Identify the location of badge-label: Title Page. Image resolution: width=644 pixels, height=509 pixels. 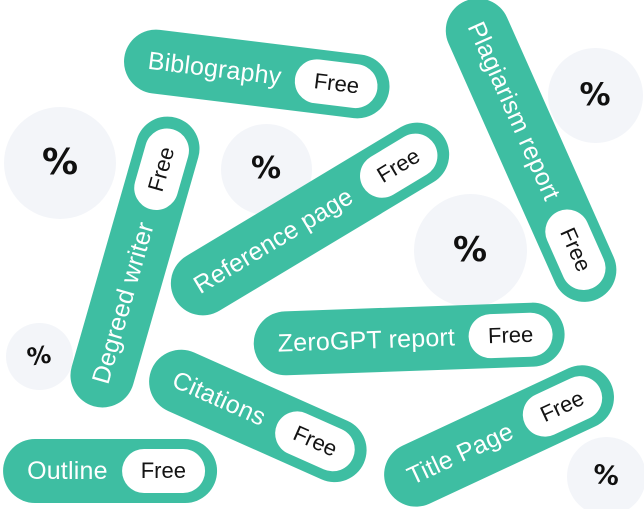
(460, 453).